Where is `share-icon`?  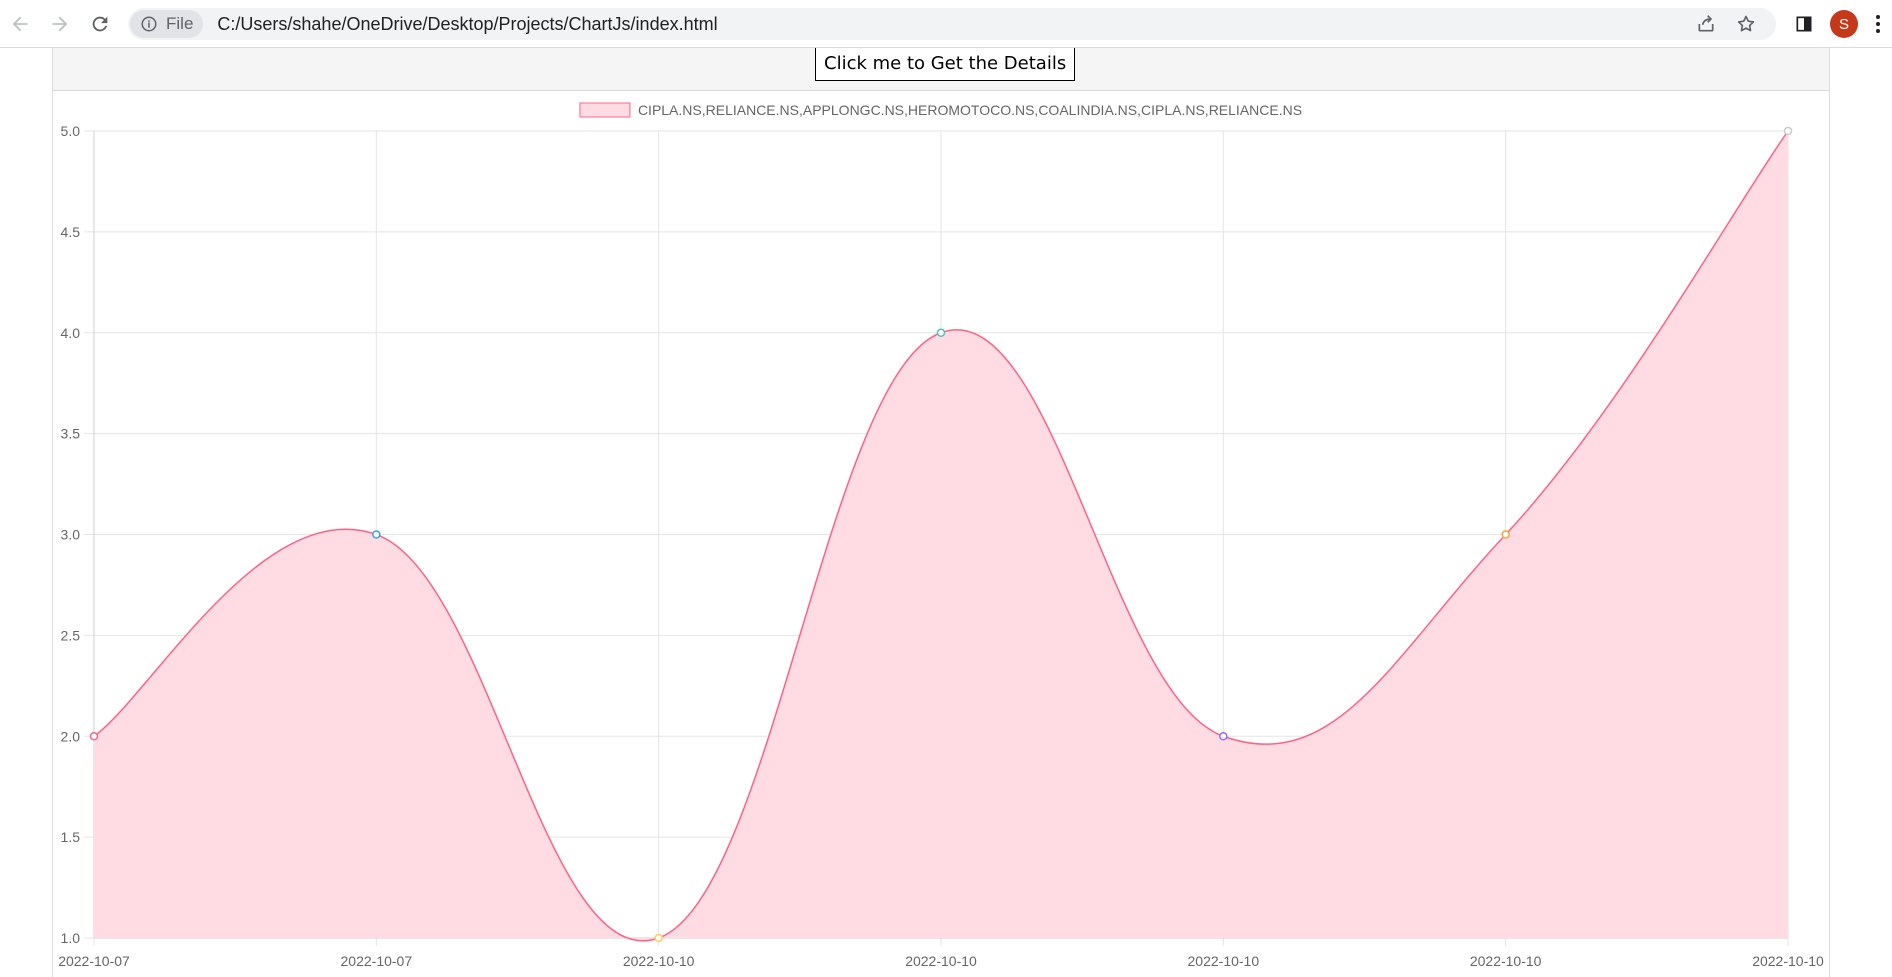
share-icon is located at coordinates (1706, 24).